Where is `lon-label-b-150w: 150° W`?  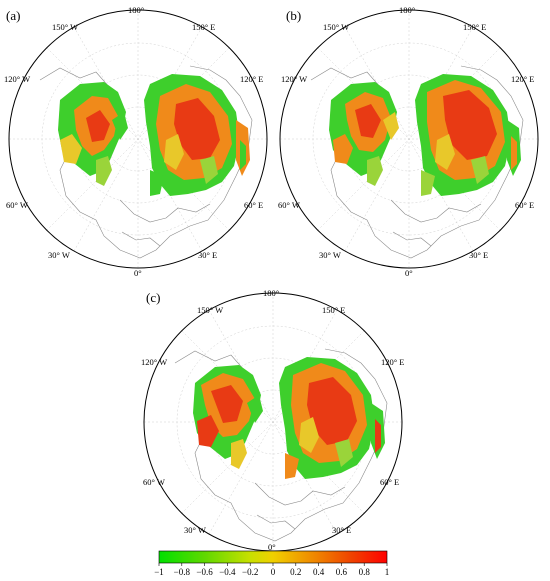 lon-label-b-150w: 150° W is located at coordinates (336, 27).